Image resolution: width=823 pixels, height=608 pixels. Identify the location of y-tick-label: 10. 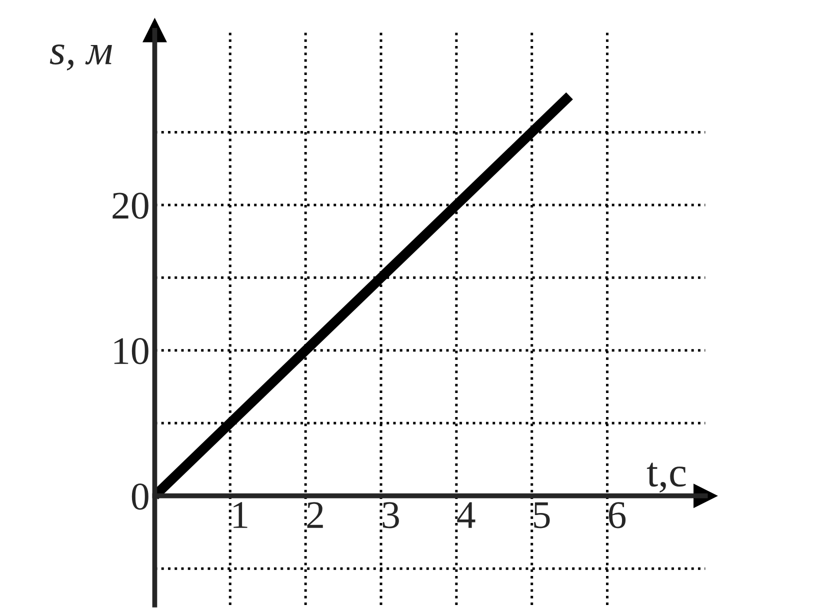
(131, 351).